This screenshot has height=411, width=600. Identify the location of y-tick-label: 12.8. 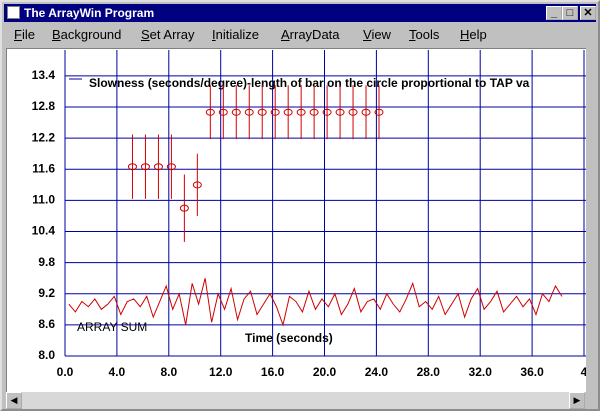
(44, 106).